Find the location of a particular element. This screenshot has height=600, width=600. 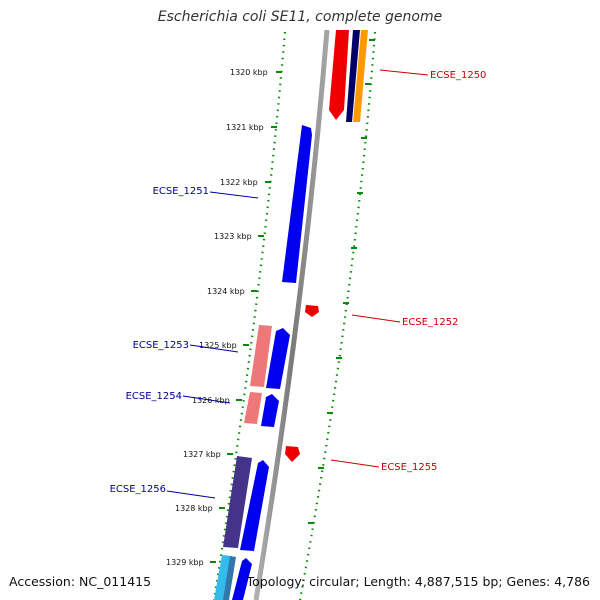

tick-label: 1322 kbp is located at coordinates (239, 182).